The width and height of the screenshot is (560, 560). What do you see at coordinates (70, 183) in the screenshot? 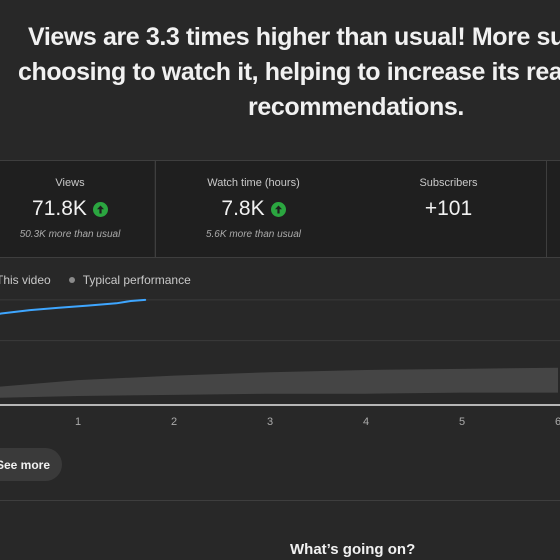
I see `metric-label: Views` at bounding box center [70, 183].